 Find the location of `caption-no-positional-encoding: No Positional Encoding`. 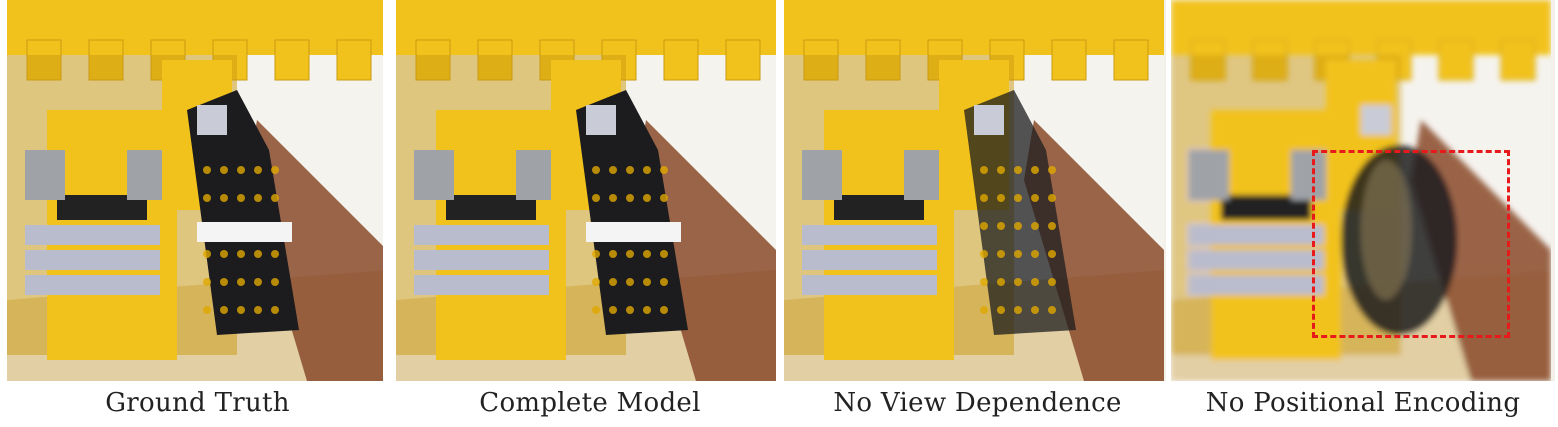

caption-no-positional-encoding: No Positional Encoding is located at coordinates (1363, 403).